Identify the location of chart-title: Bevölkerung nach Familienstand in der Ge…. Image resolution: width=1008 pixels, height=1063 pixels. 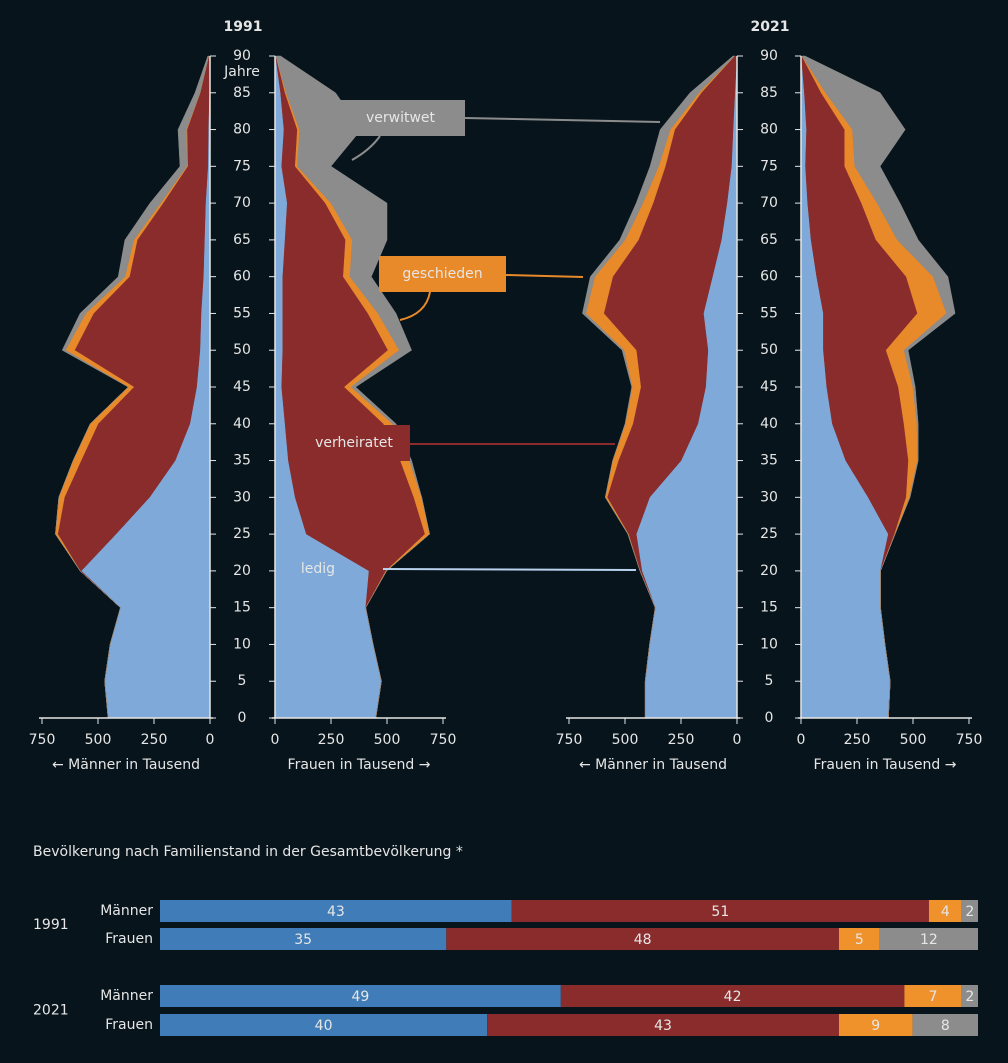
(248, 852).